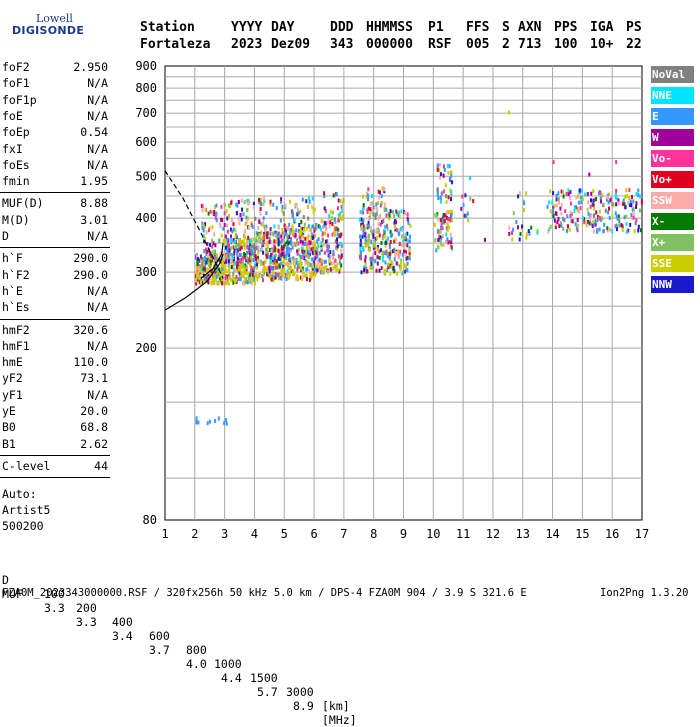 The height and width of the screenshot is (727, 700). What do you see at coordinates (54, 18) in the screenshot?
I see `logo-lowell: Lowell` at bounding box center [54, 18].